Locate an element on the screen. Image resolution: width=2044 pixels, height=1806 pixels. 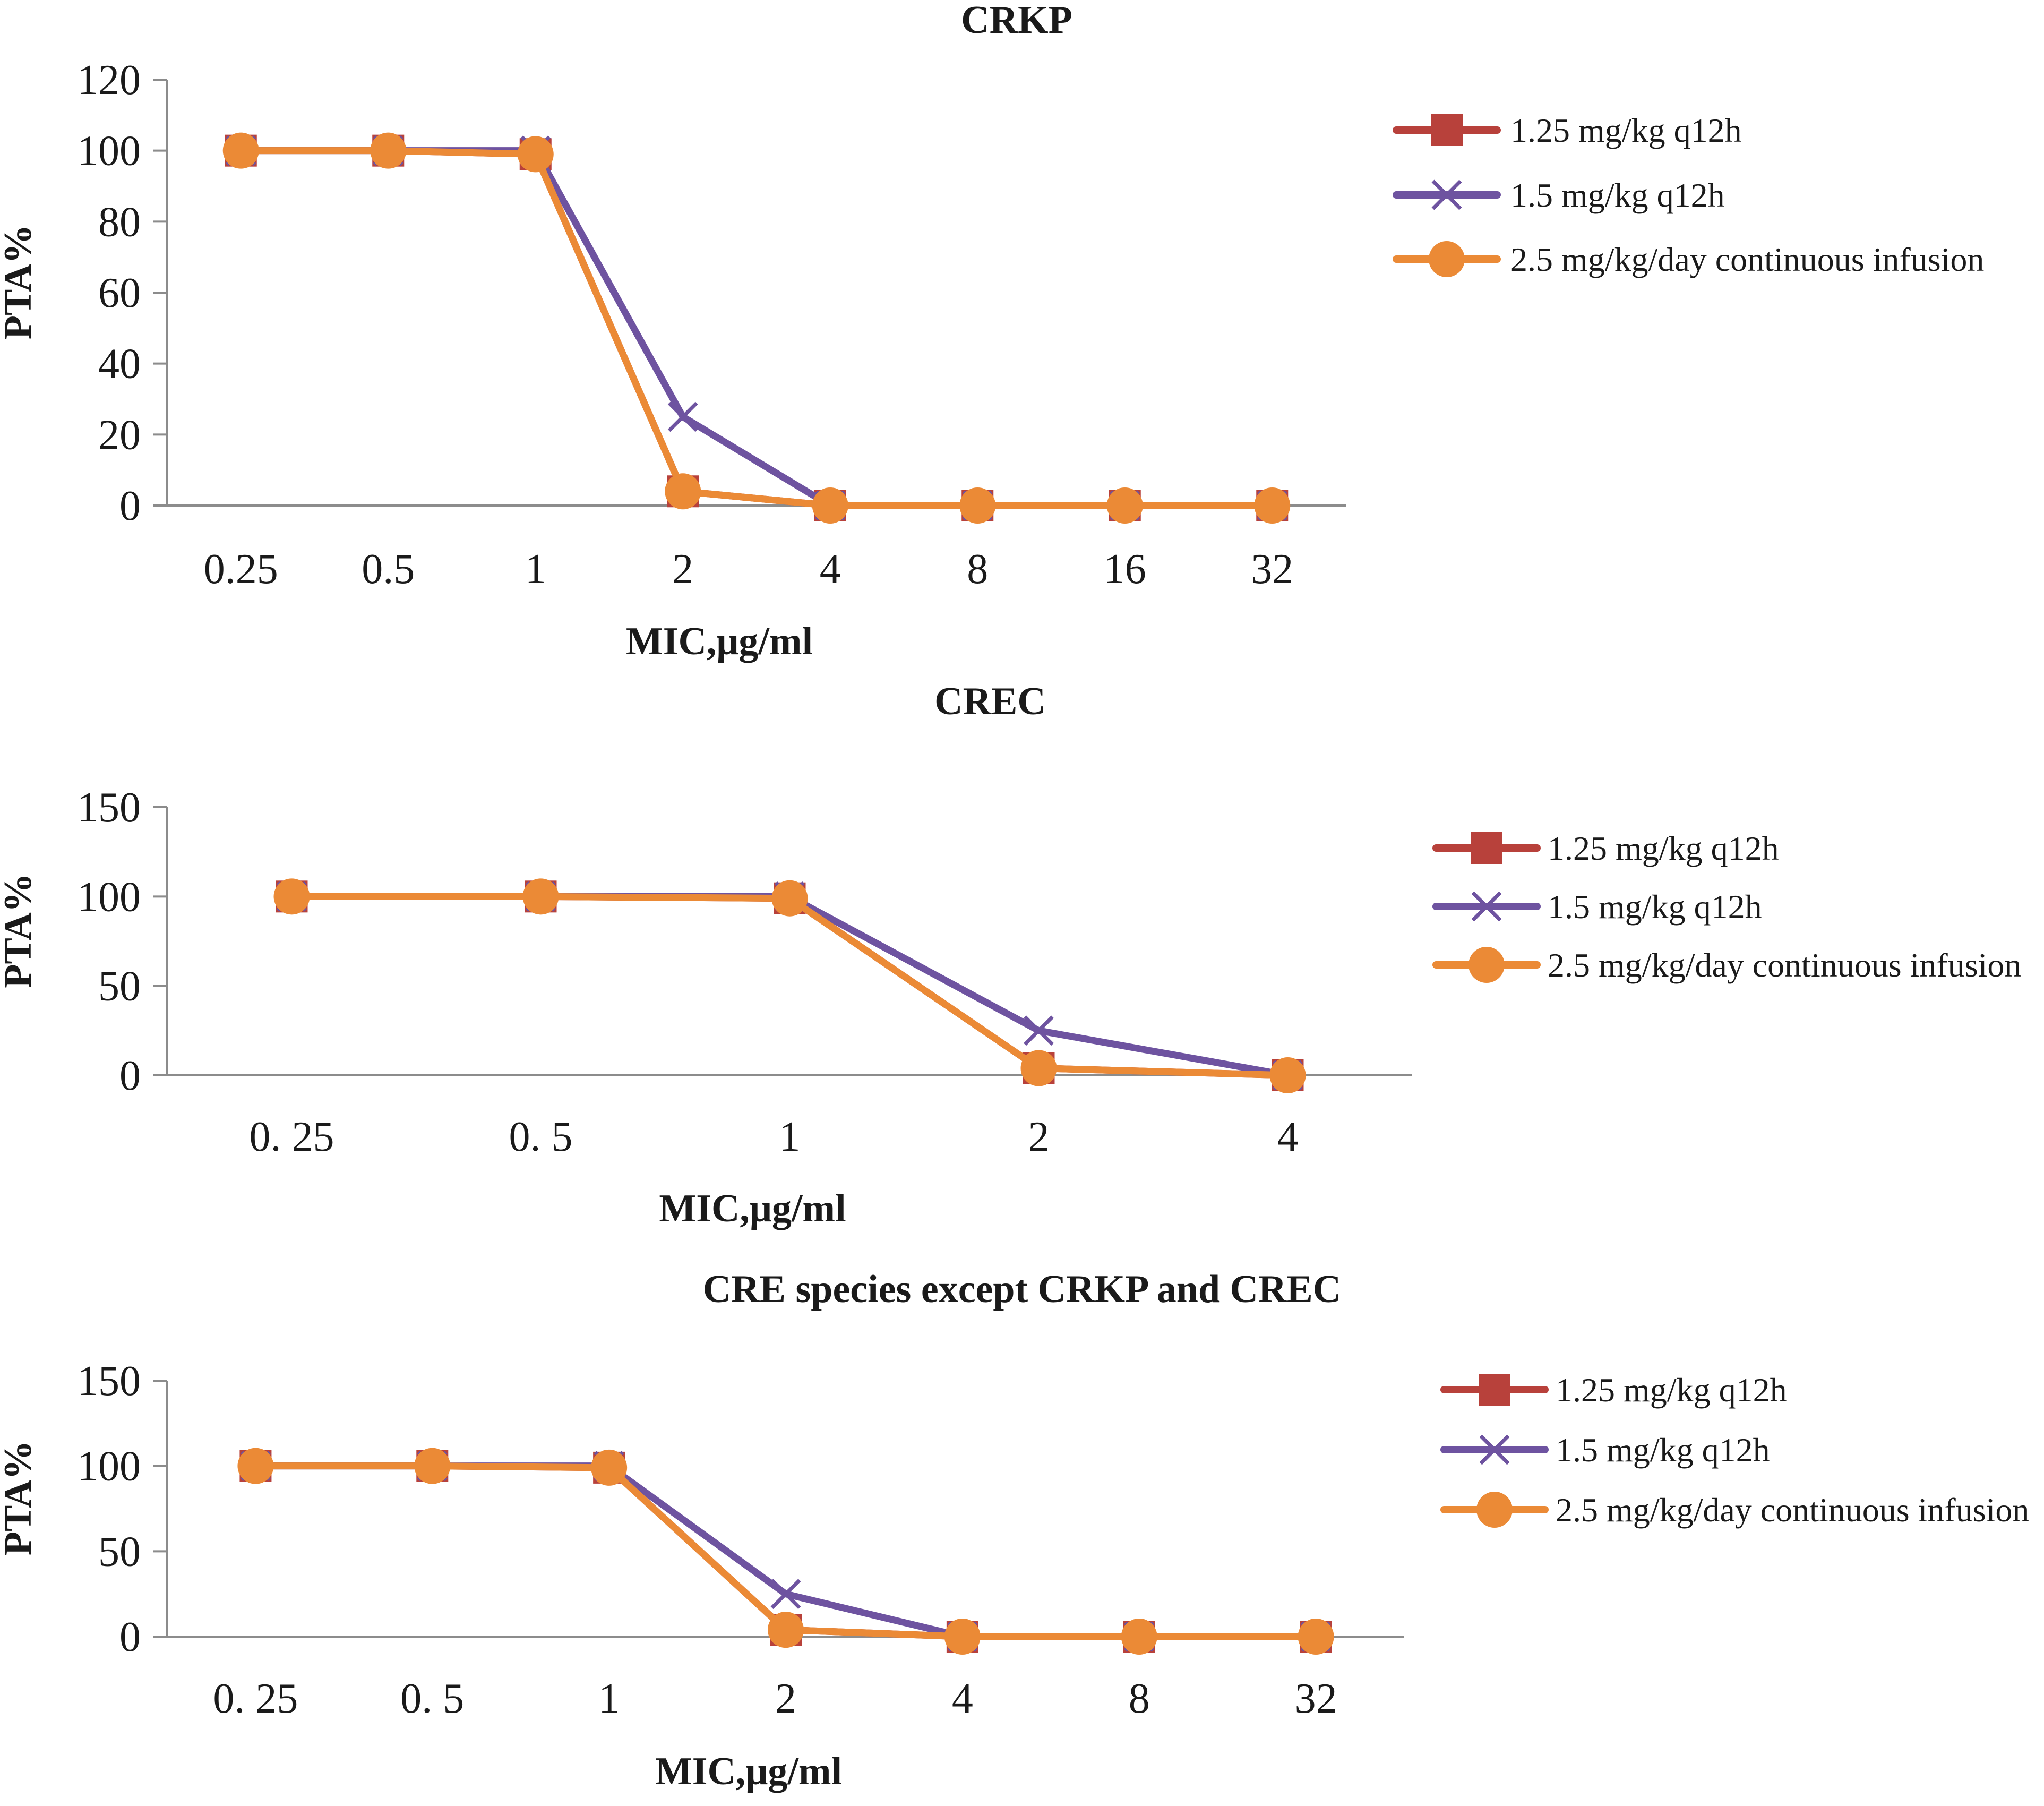
y-tick-label: 40 is located at coordinates (119, 364).